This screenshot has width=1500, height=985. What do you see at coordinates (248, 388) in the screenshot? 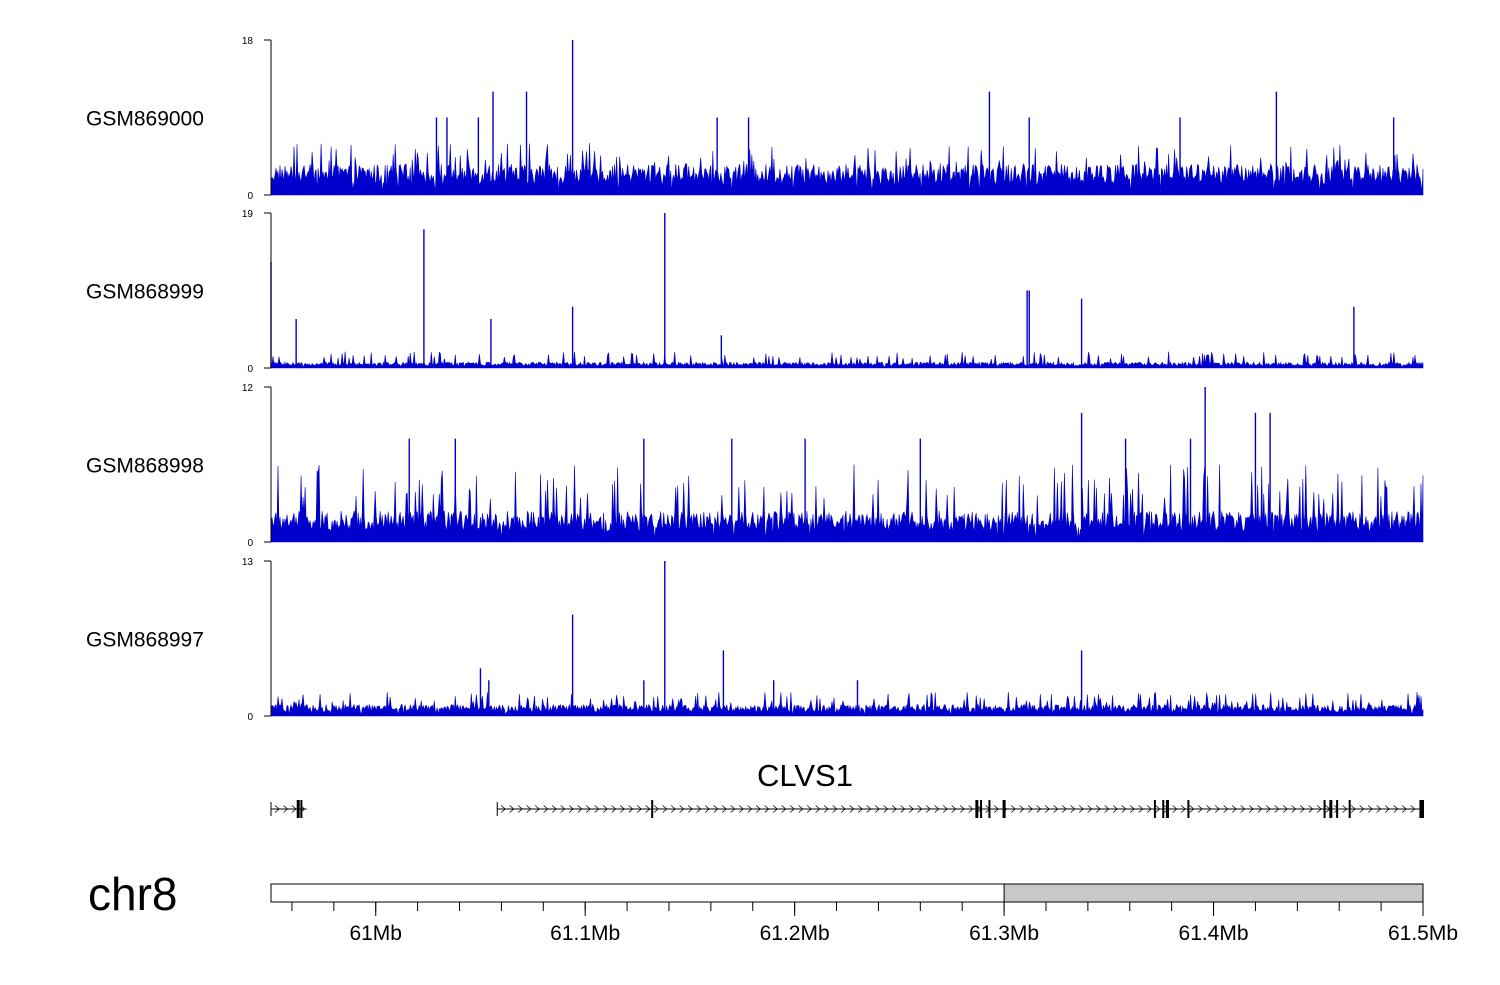
I see `y-tick-label: 12` at bounding box center [248, 388].